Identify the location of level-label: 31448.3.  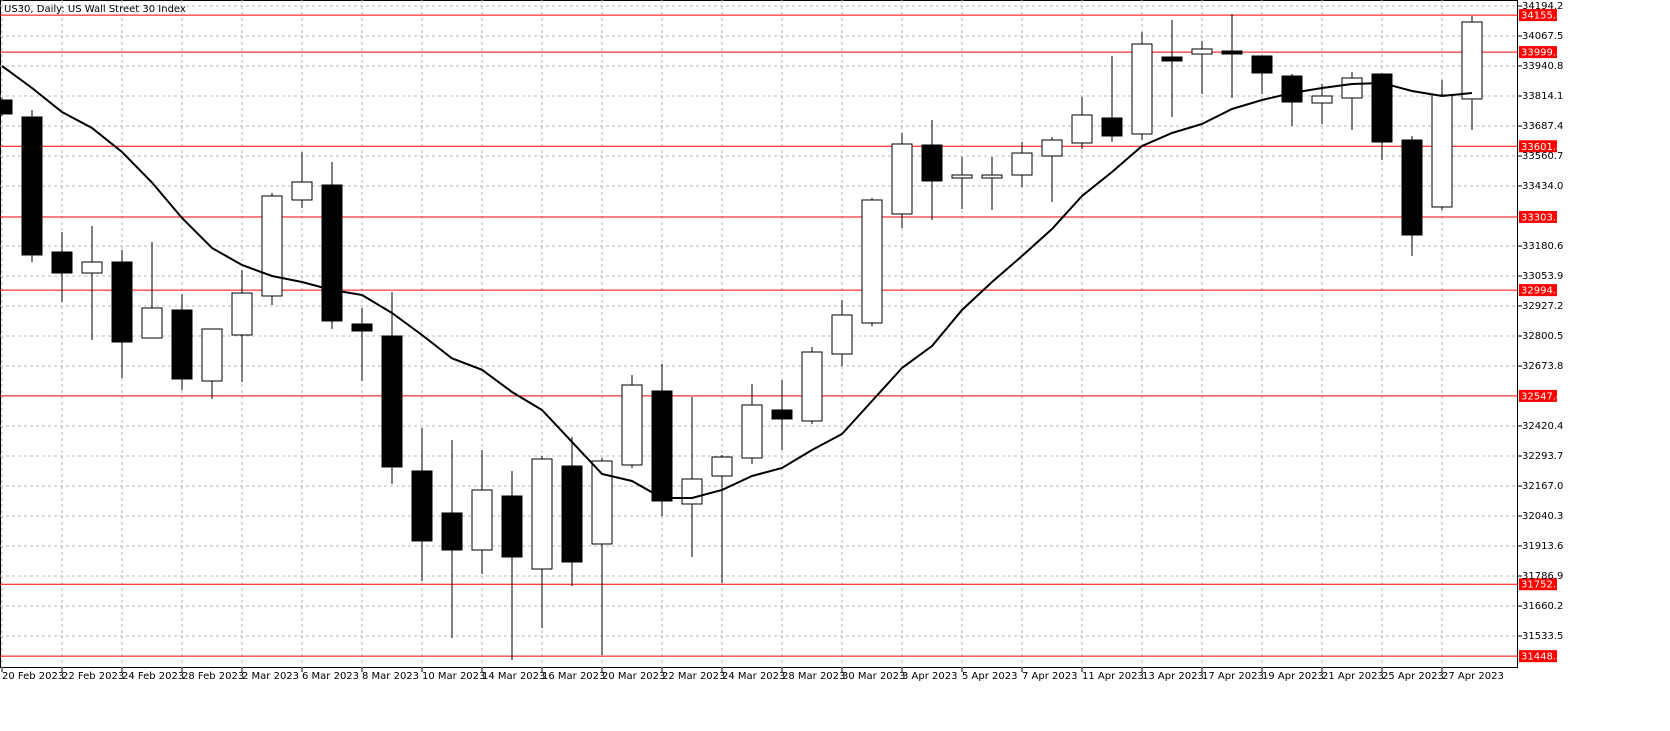
(1541, 657).